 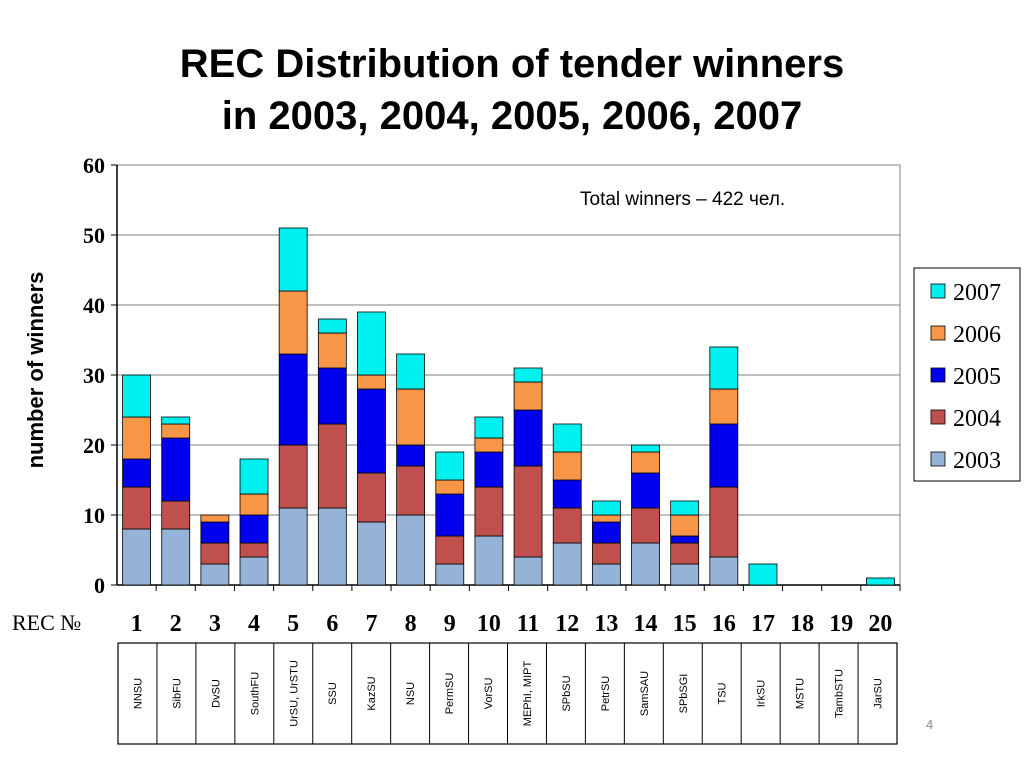 I want to click on university-label: KazSU, so click(x=372, y=693).